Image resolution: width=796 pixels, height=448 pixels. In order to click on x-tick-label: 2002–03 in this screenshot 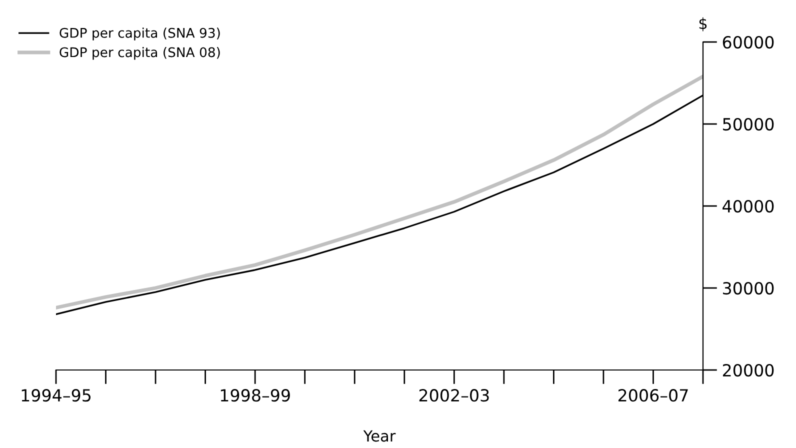, I will do `click(454, 395)`.